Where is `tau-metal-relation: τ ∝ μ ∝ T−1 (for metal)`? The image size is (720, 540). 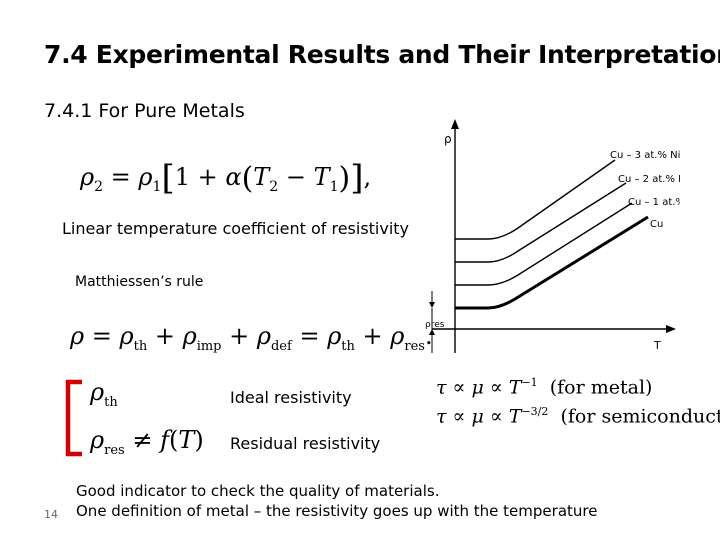
tau-metal-relation: τ ∝ μ ∝ T−1 (for metal) is located at coordinates (544, 387).